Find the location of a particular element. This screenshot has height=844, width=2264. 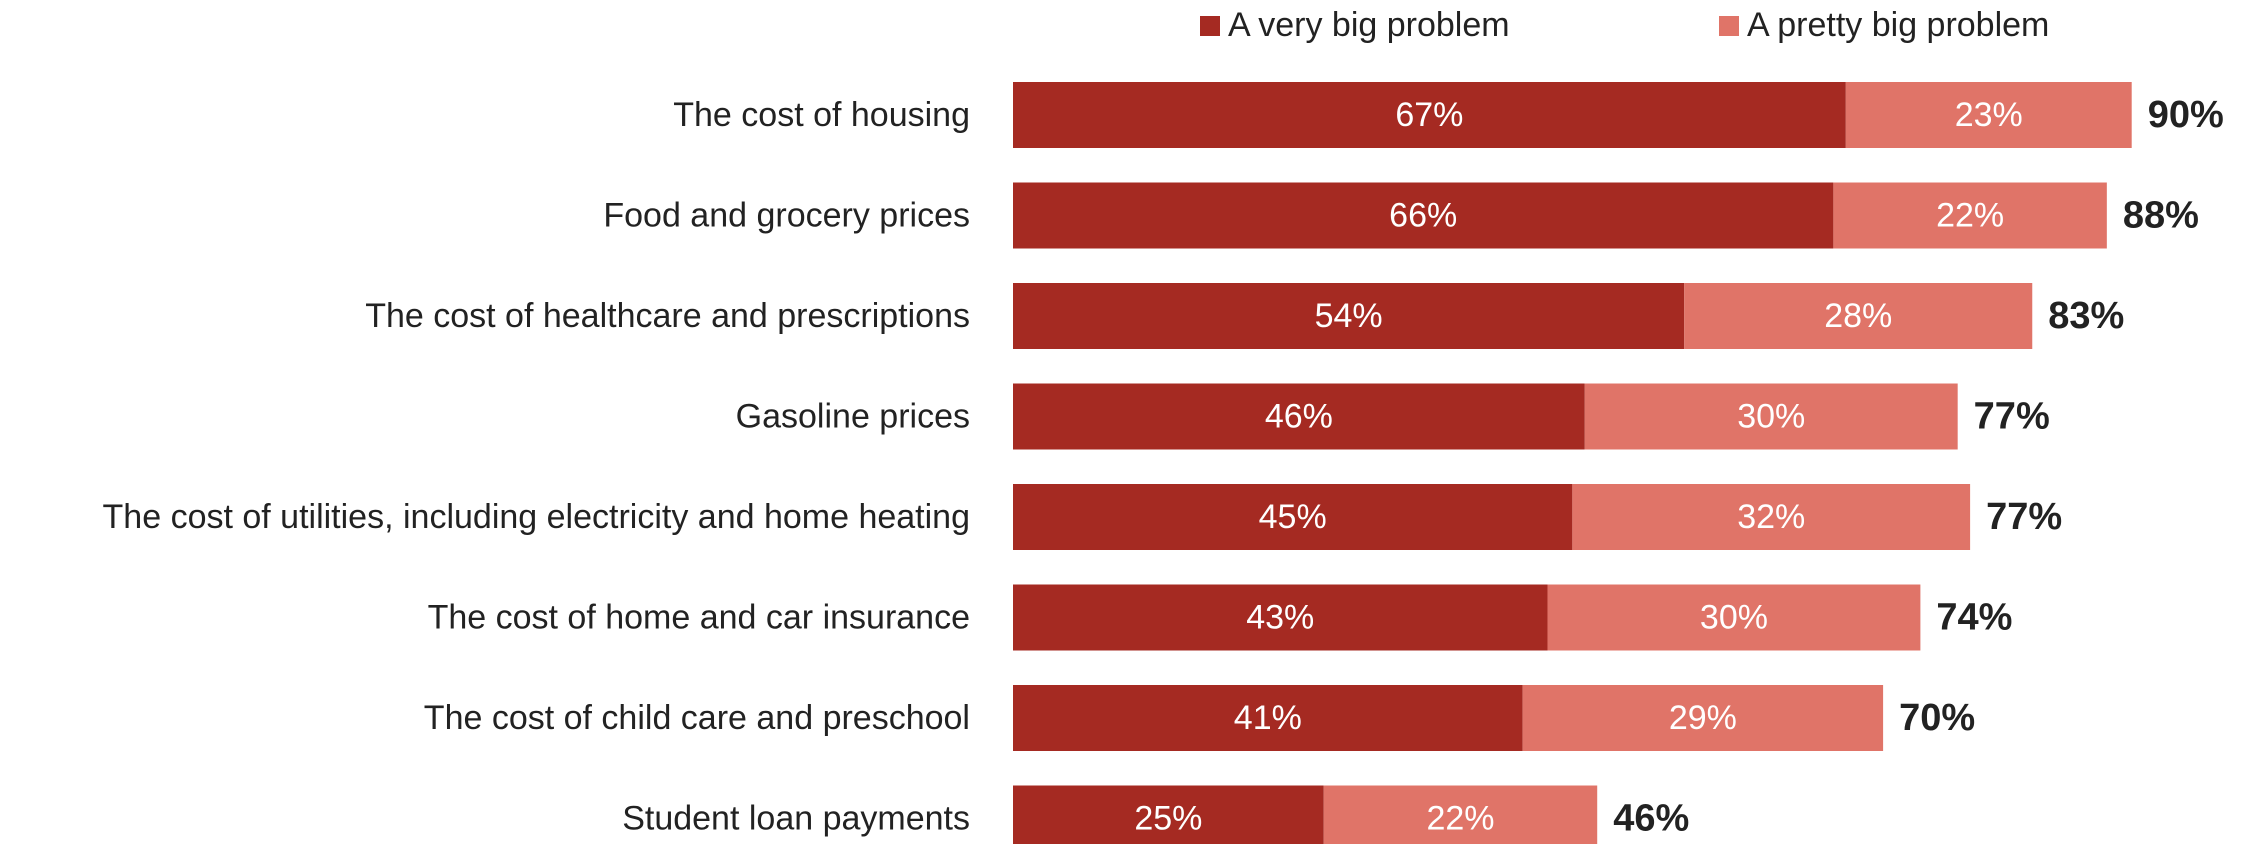

legend-item-very-big: A very big problem is located at coordinates (1355, 25).